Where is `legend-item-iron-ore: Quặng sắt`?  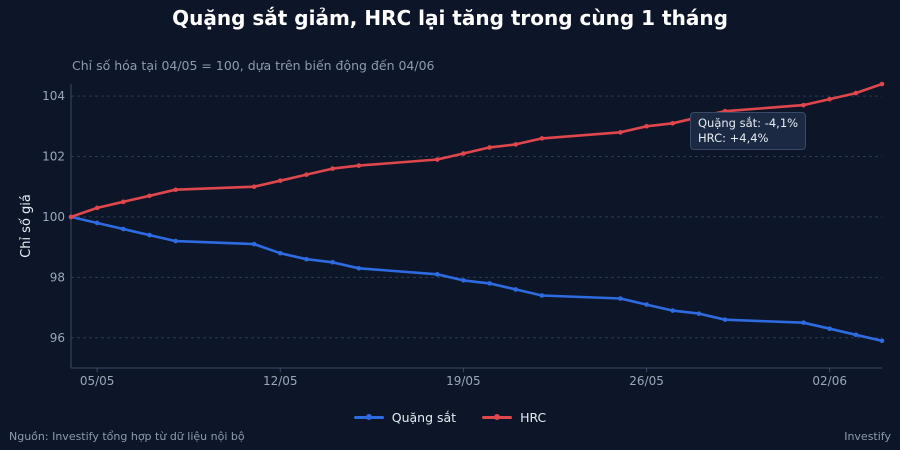
legend-item-iron-ore: Quặng sắt is located at coordinates (405, 417).